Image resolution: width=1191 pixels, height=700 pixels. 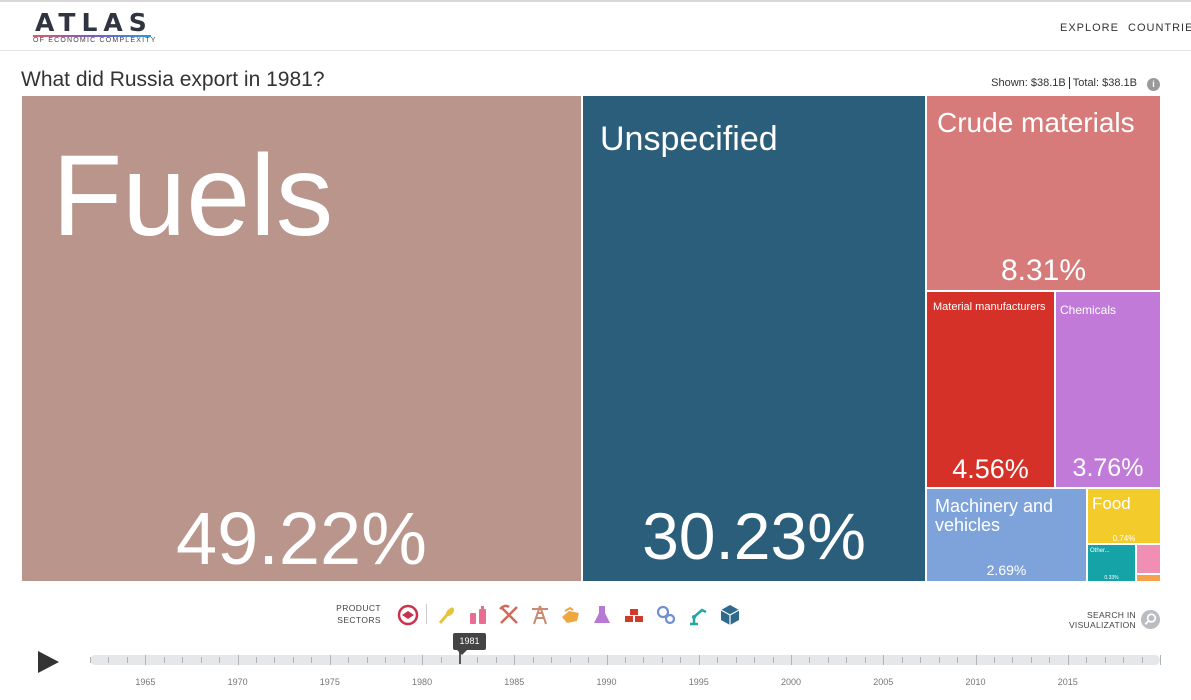 I want to click on play-button, so click(x=48, y=662).